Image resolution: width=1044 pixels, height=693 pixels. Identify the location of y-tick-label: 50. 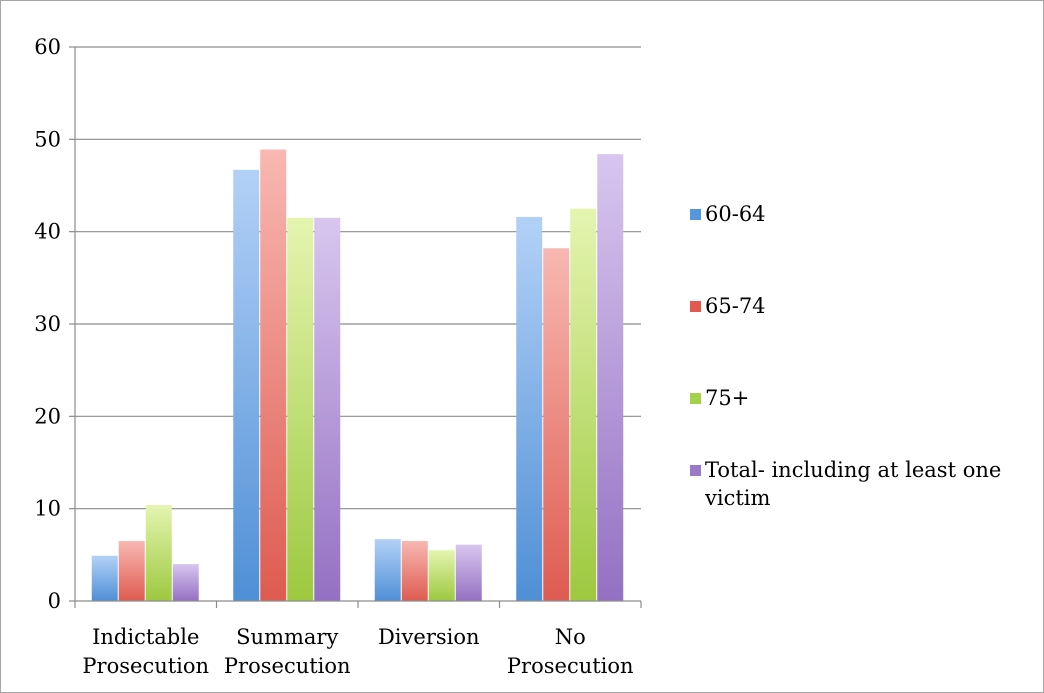
(47, 139).